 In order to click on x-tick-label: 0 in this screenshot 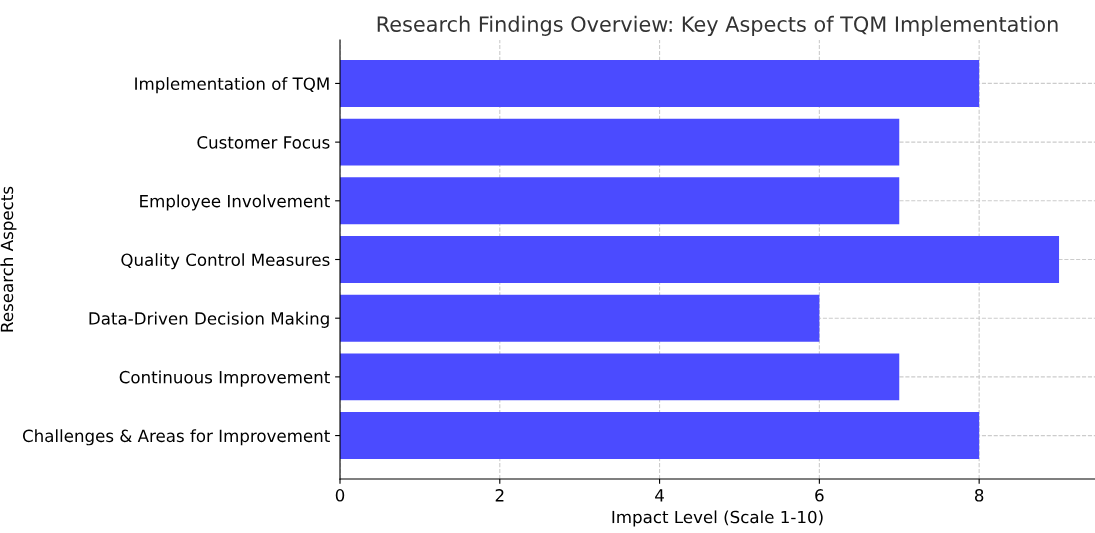, I will do `click(340, 495)`.